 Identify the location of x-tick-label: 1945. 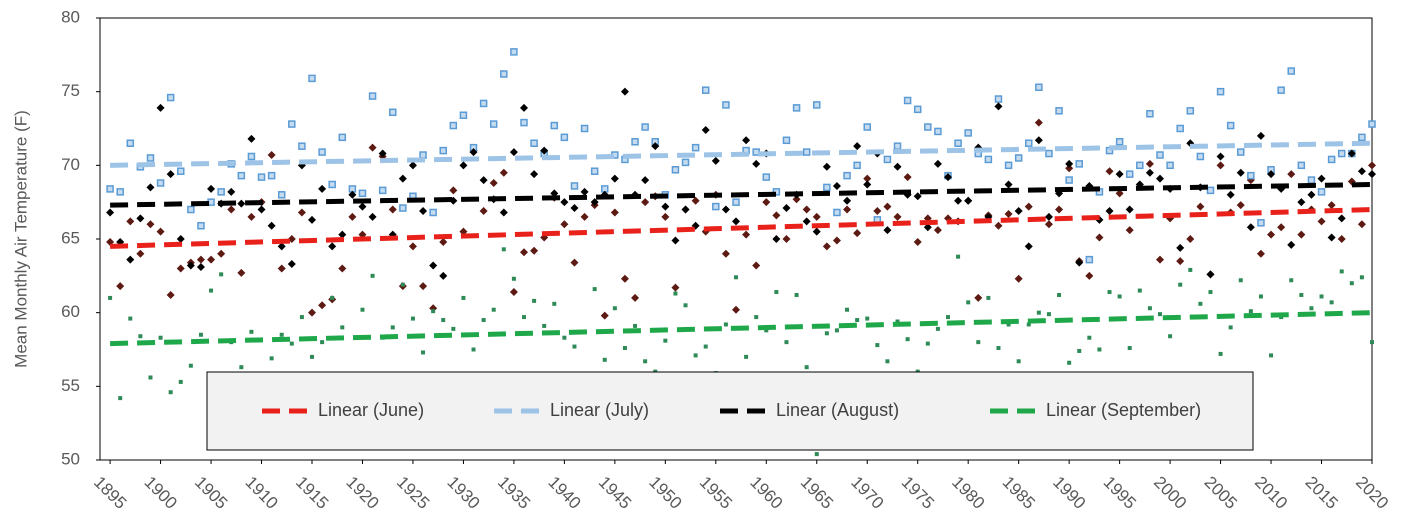
(615, 493).